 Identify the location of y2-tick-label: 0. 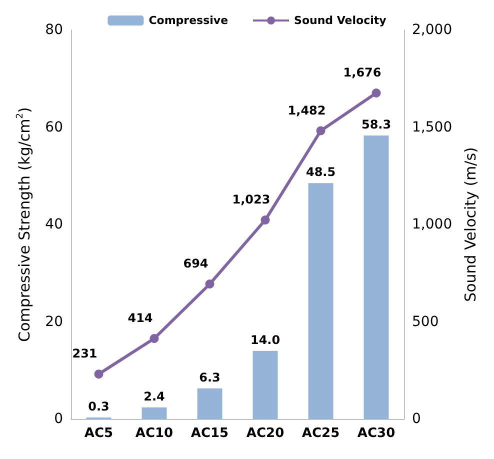
(416, 419).